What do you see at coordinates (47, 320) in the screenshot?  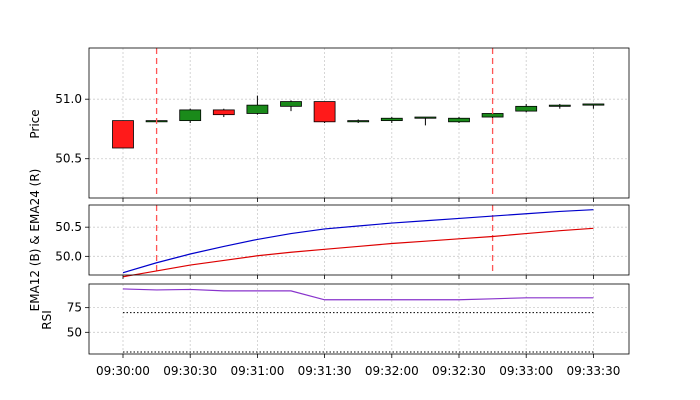 I see `rsi-axis-label: RSI` at bounding box center [47, 320].